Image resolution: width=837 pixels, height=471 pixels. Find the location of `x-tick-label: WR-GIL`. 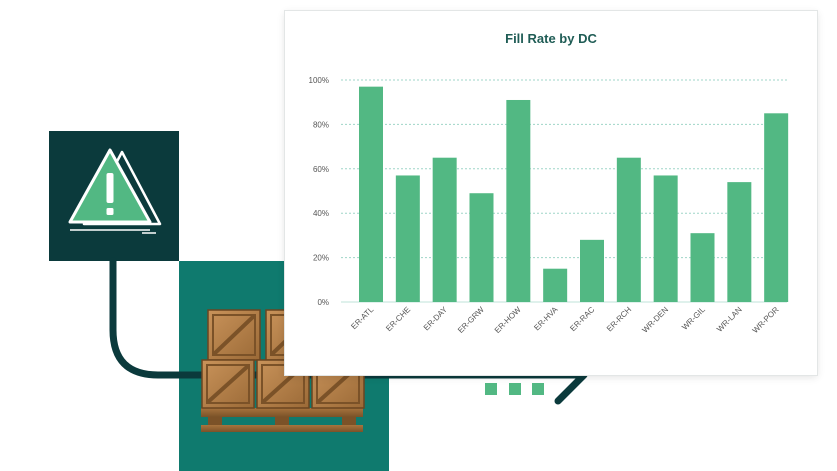

x-tick-label: WR-GIL is located at coordinates (693, 318).